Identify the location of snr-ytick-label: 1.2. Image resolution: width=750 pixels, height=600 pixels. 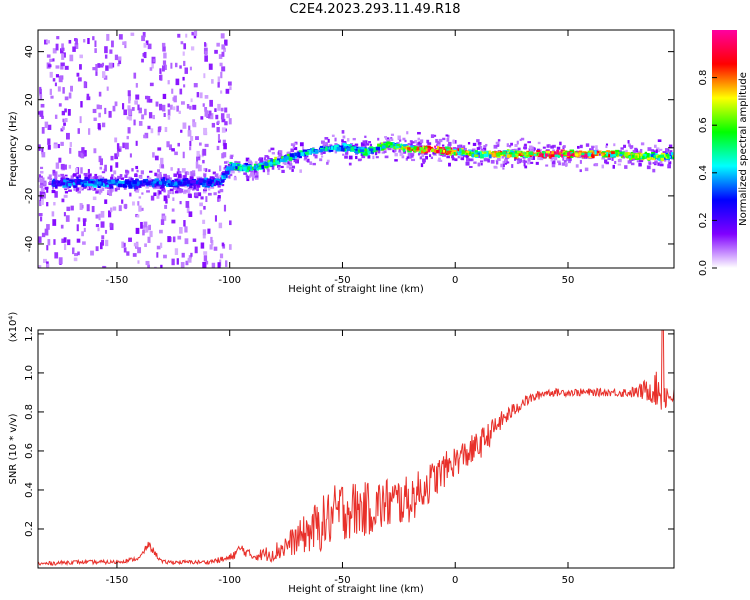
(29, 334).